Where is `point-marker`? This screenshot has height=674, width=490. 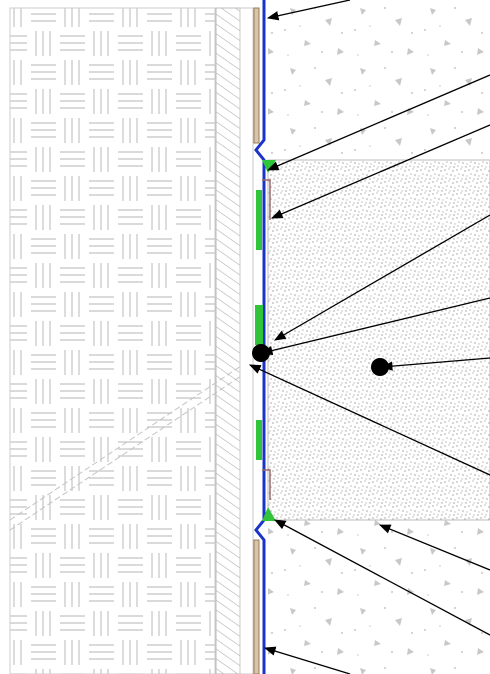 point-marker is located at coordinates (261, 353).